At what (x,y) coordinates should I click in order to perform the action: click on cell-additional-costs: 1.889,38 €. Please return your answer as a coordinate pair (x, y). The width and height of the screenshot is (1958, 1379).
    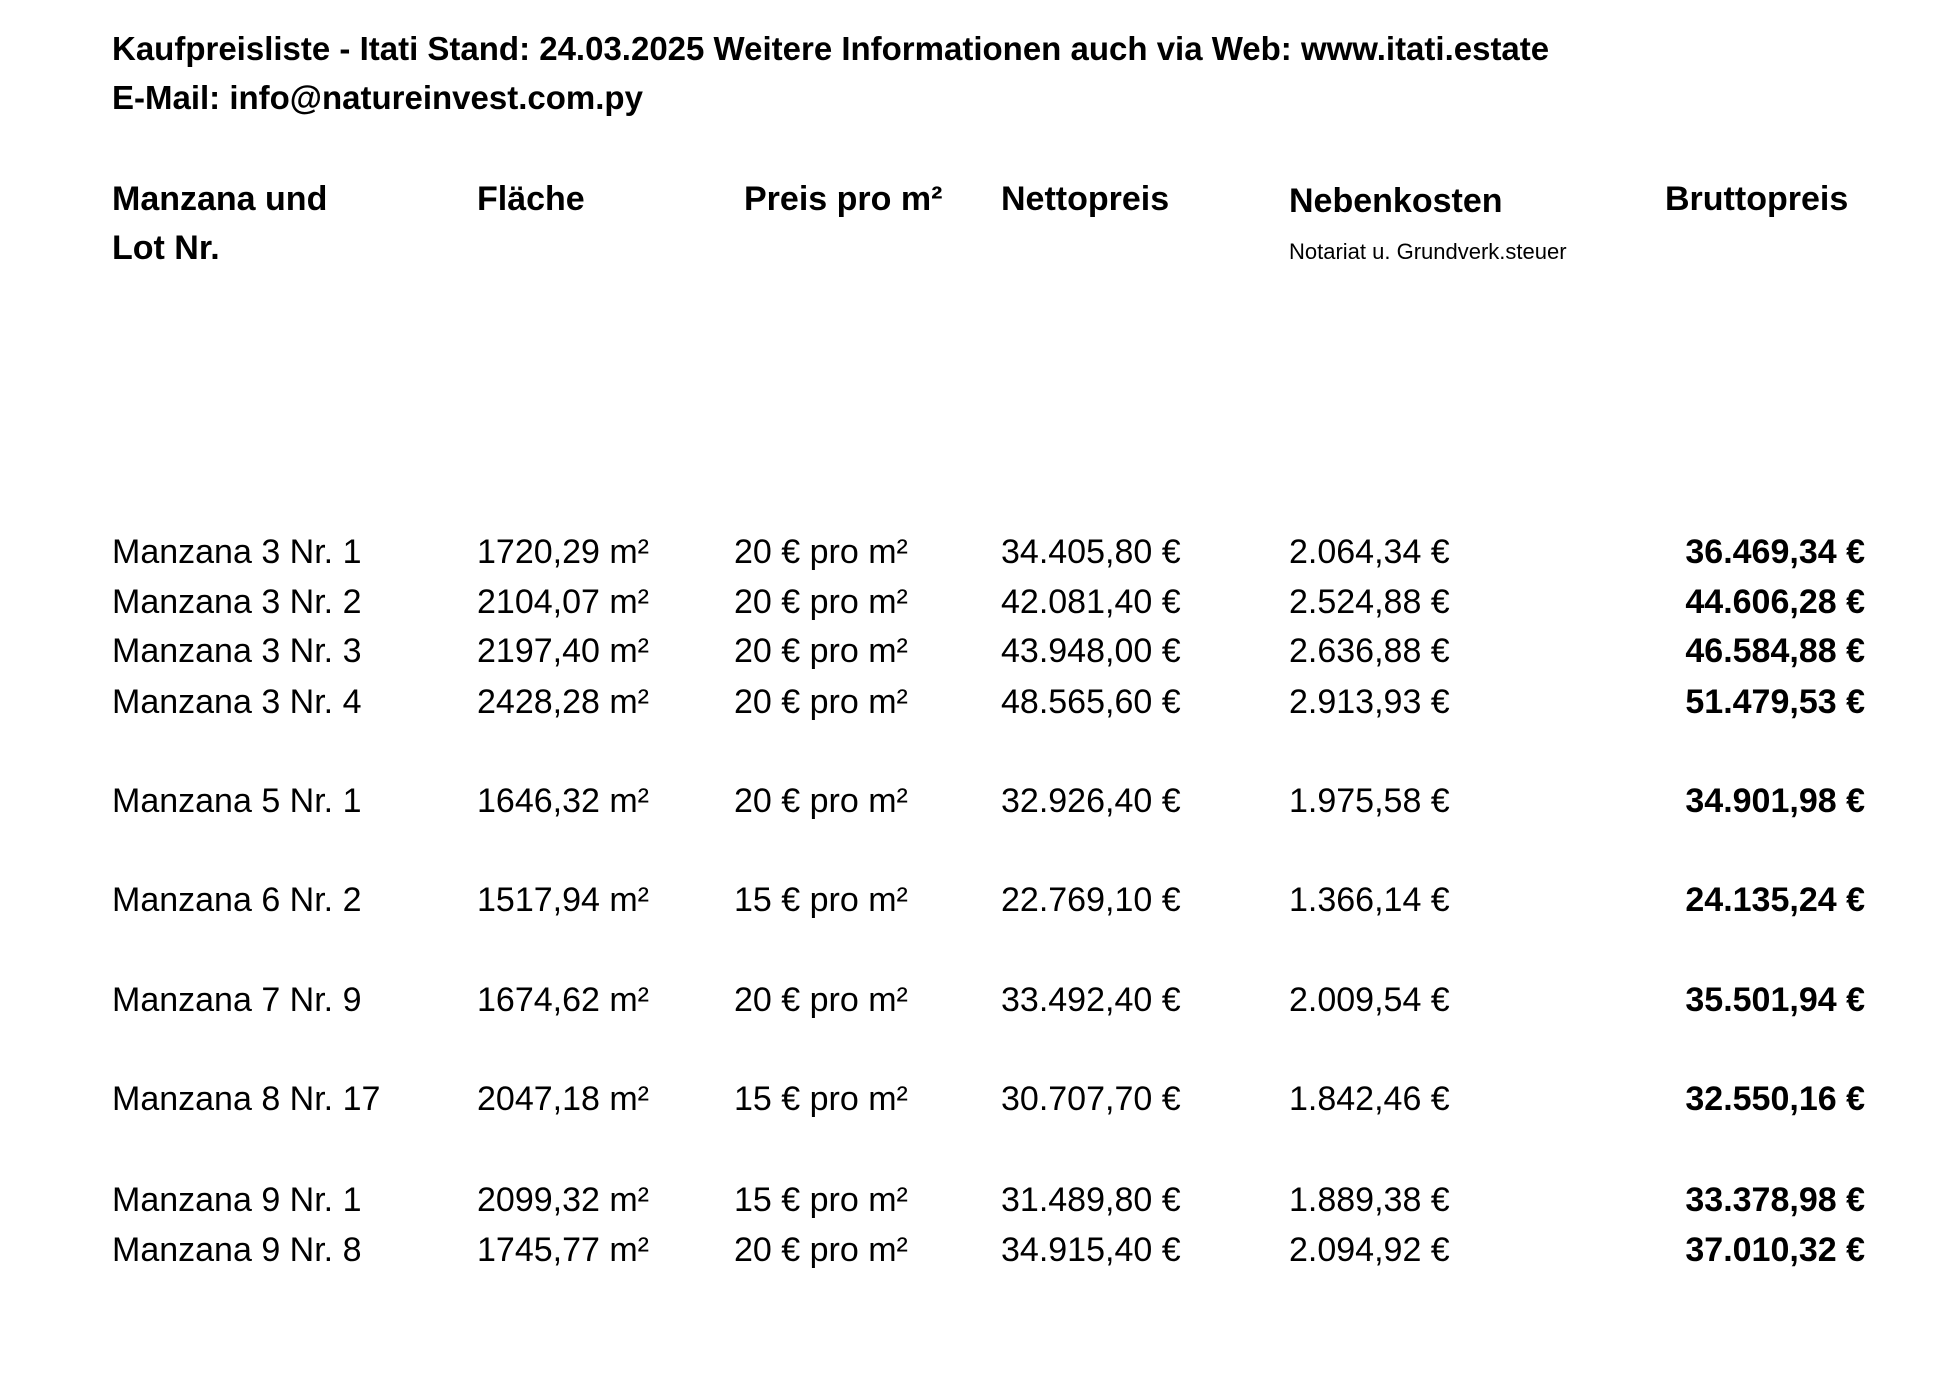
    Looking at the image, I should click on (1369, 1200).